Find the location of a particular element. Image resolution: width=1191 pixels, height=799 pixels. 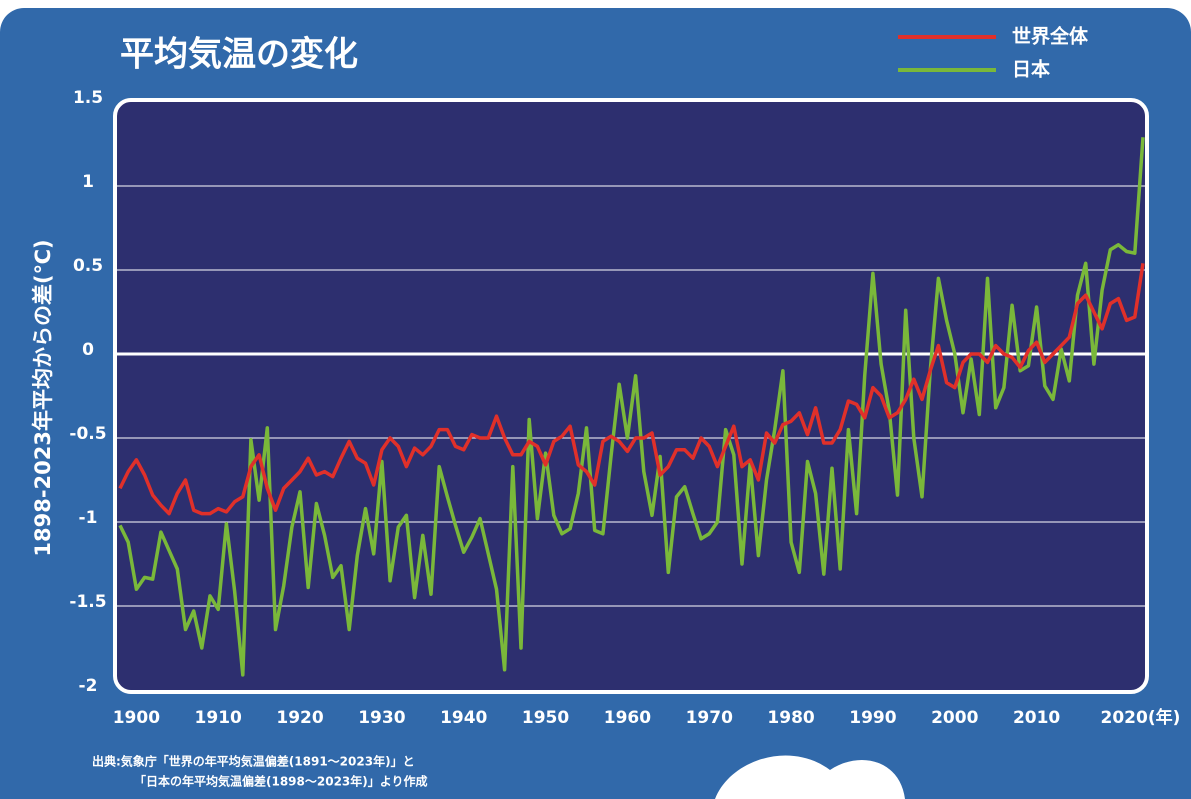

x-tick-label: 1990 is located at coordinates (872, 718).